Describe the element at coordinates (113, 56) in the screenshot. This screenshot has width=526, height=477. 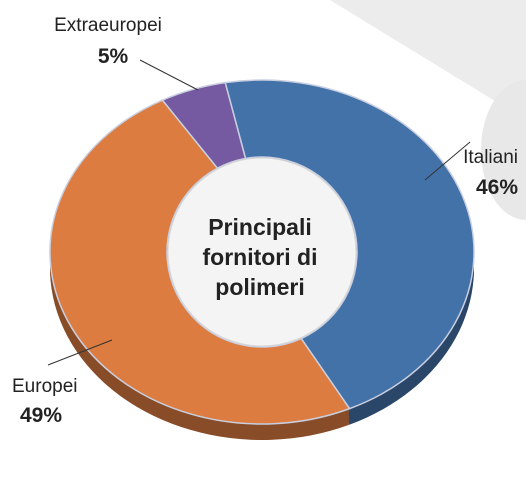
I see `value-label: 5%` at that location.